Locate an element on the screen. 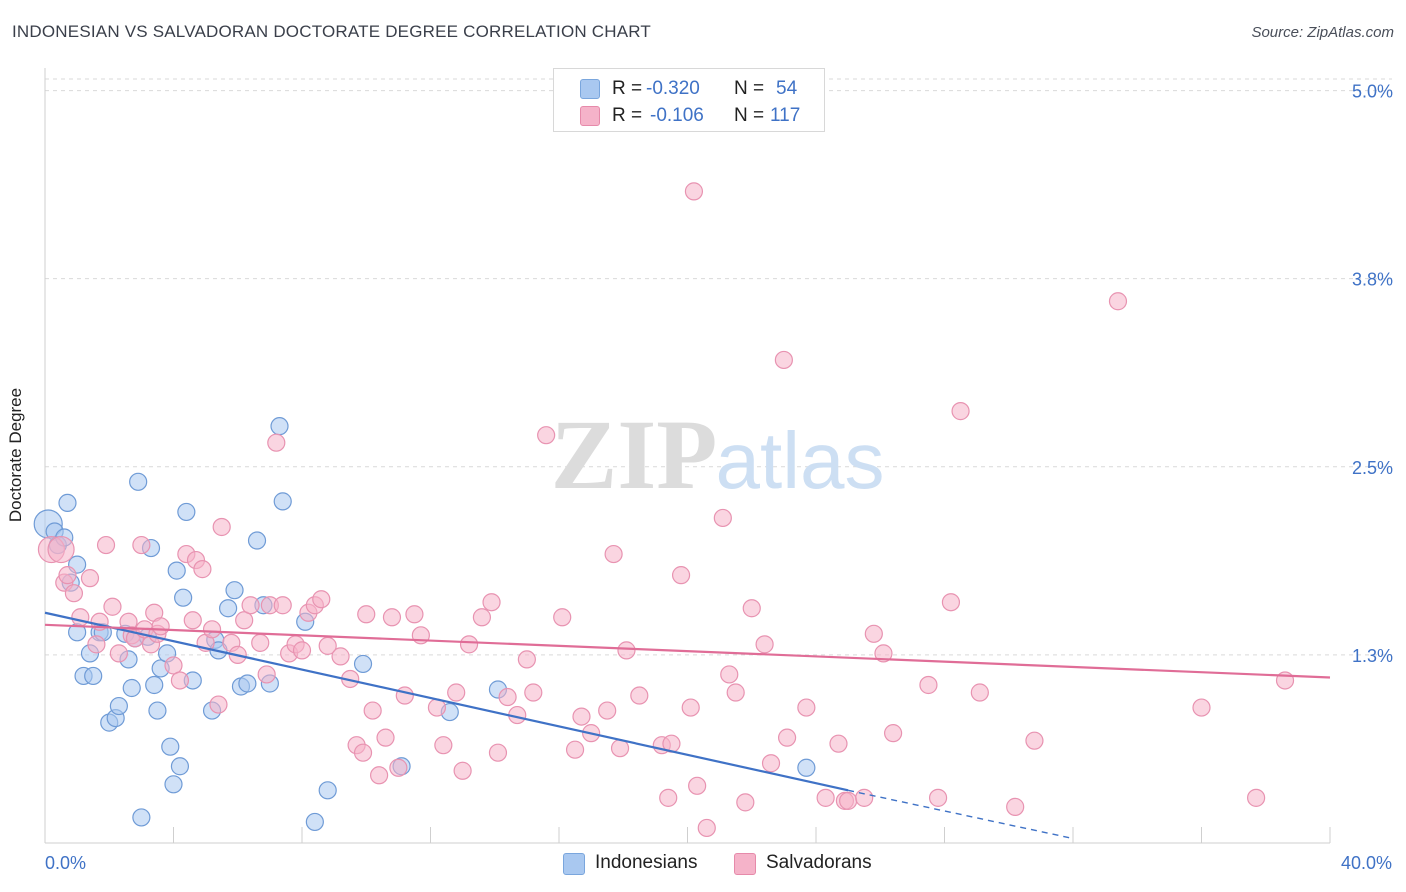  legend-swatch-indonesians is located at coordinates (590, 89).